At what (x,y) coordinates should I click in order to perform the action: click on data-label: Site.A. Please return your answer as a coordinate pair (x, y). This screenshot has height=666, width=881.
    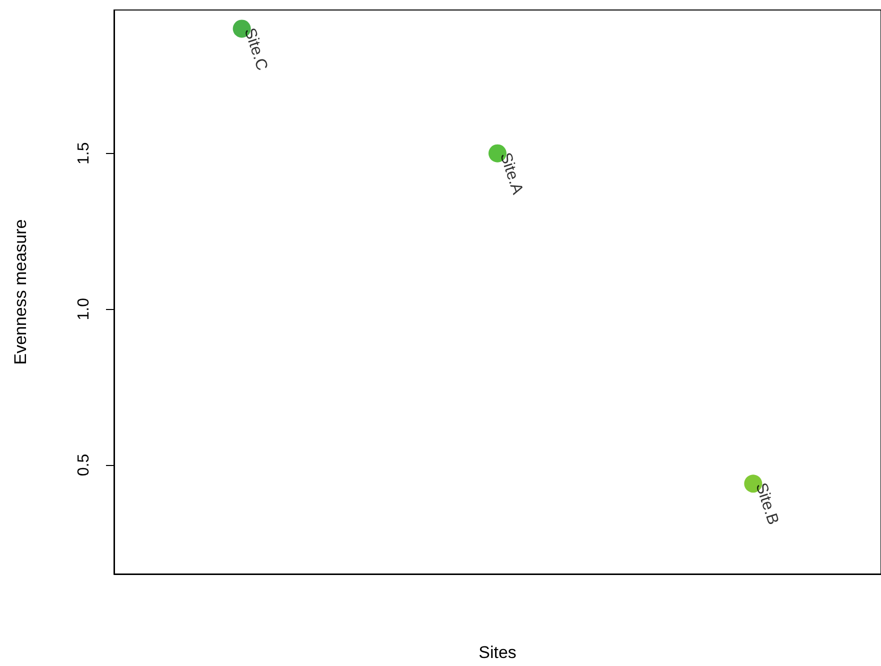
    Looking at the image, I should click on (511, 173).